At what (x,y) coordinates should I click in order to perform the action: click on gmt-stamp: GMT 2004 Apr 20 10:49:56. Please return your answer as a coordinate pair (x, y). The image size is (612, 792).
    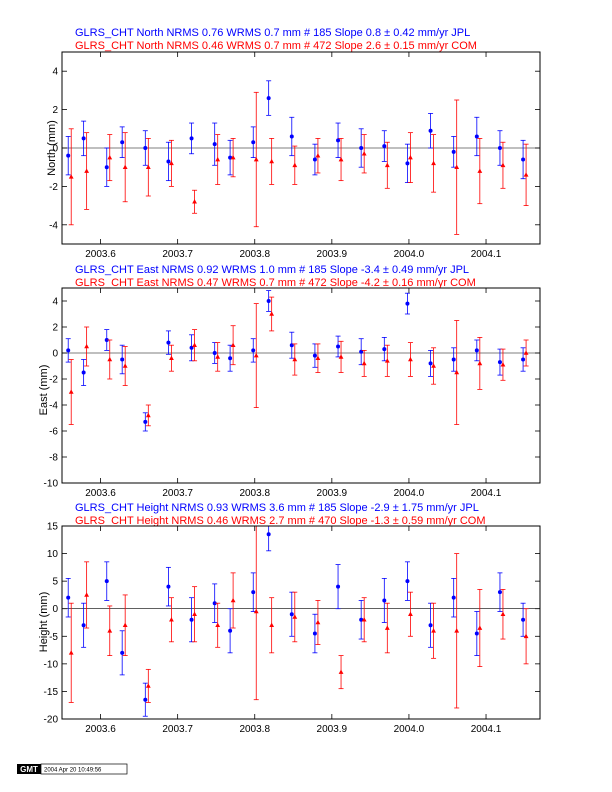
    Looking at the image, I should click on (72, 769).